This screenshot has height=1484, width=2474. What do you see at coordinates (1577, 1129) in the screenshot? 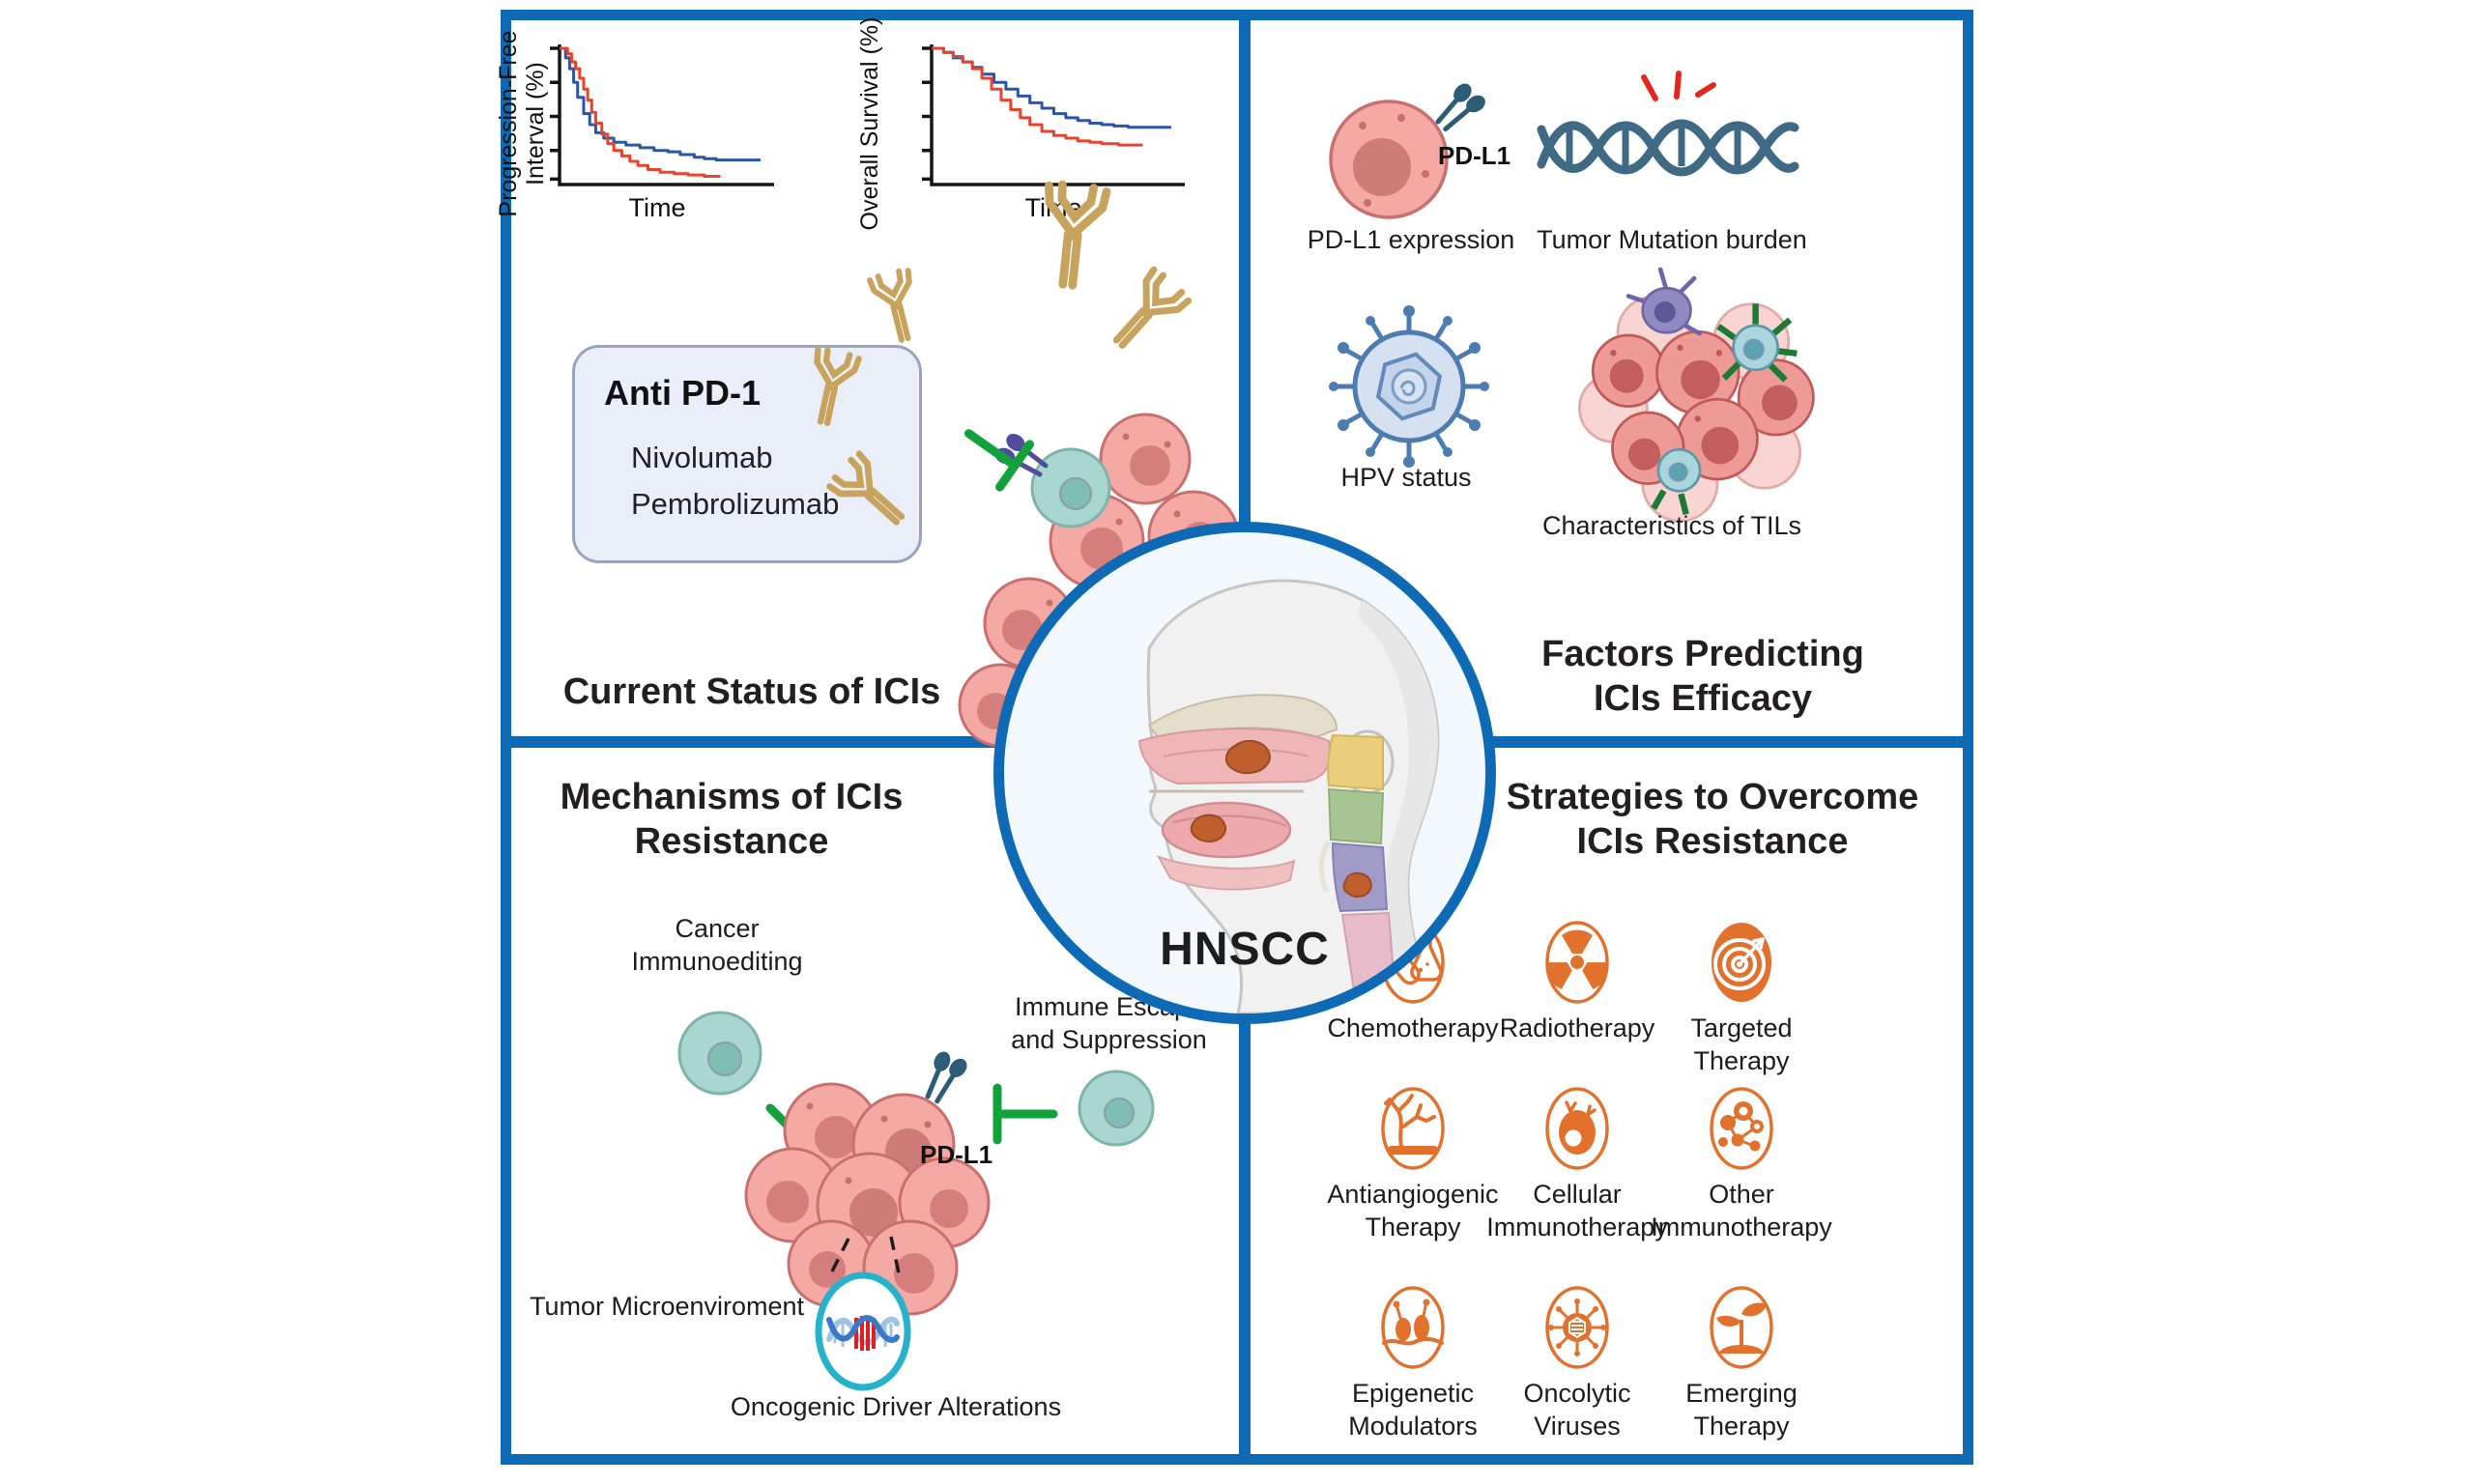
I see `cellular-immunotherapy-icon` at bounding box center [1577, 1129].